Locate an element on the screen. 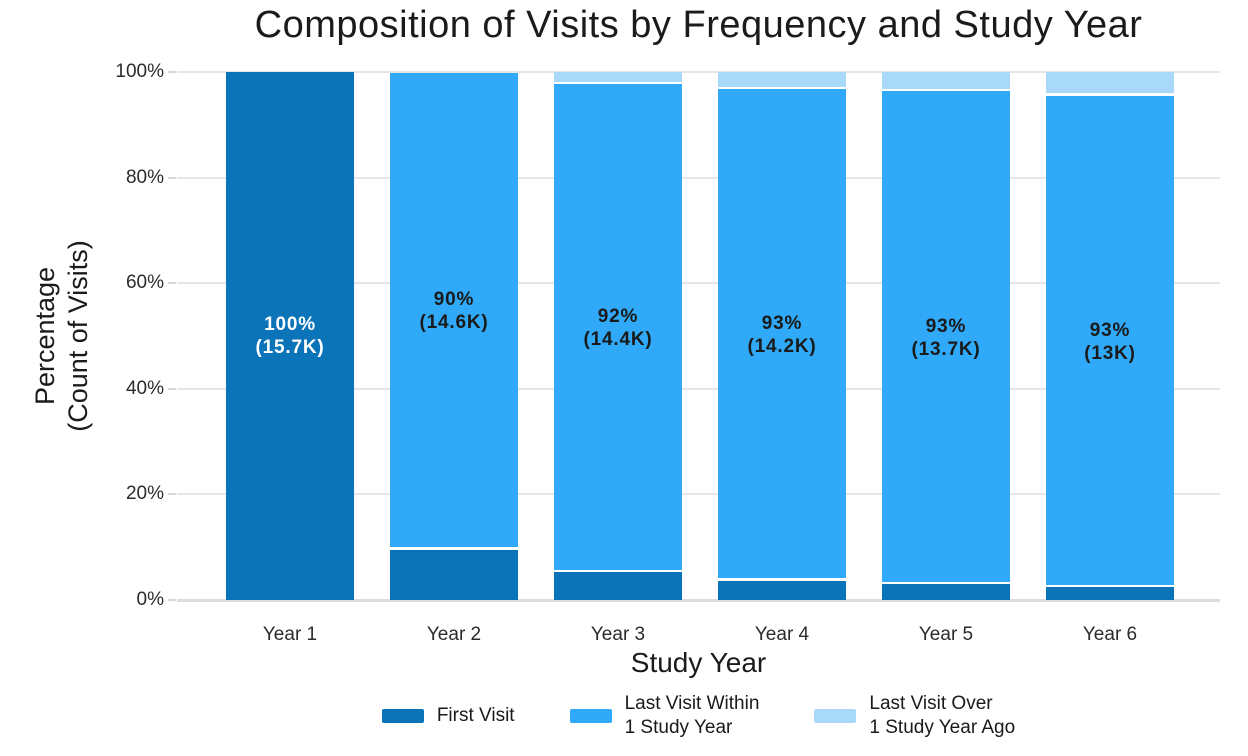  y-tick-label: 60% is located at coordinates (144, 283).